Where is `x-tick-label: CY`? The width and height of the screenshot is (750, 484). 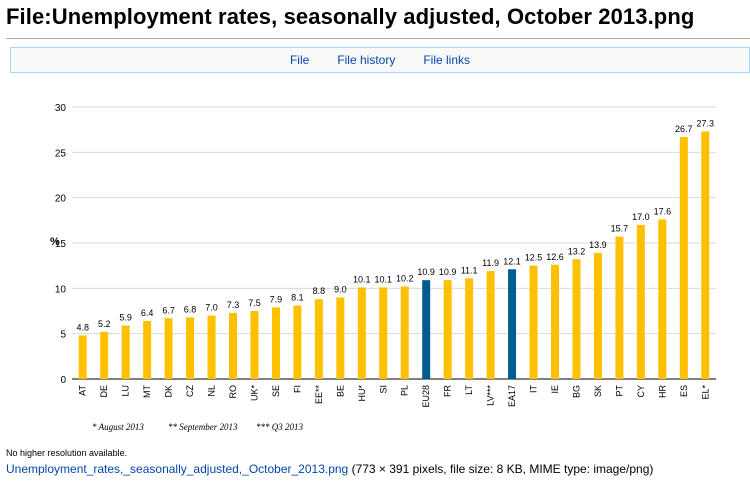
x-tick-label: CY is located at coordinates (641, 391).